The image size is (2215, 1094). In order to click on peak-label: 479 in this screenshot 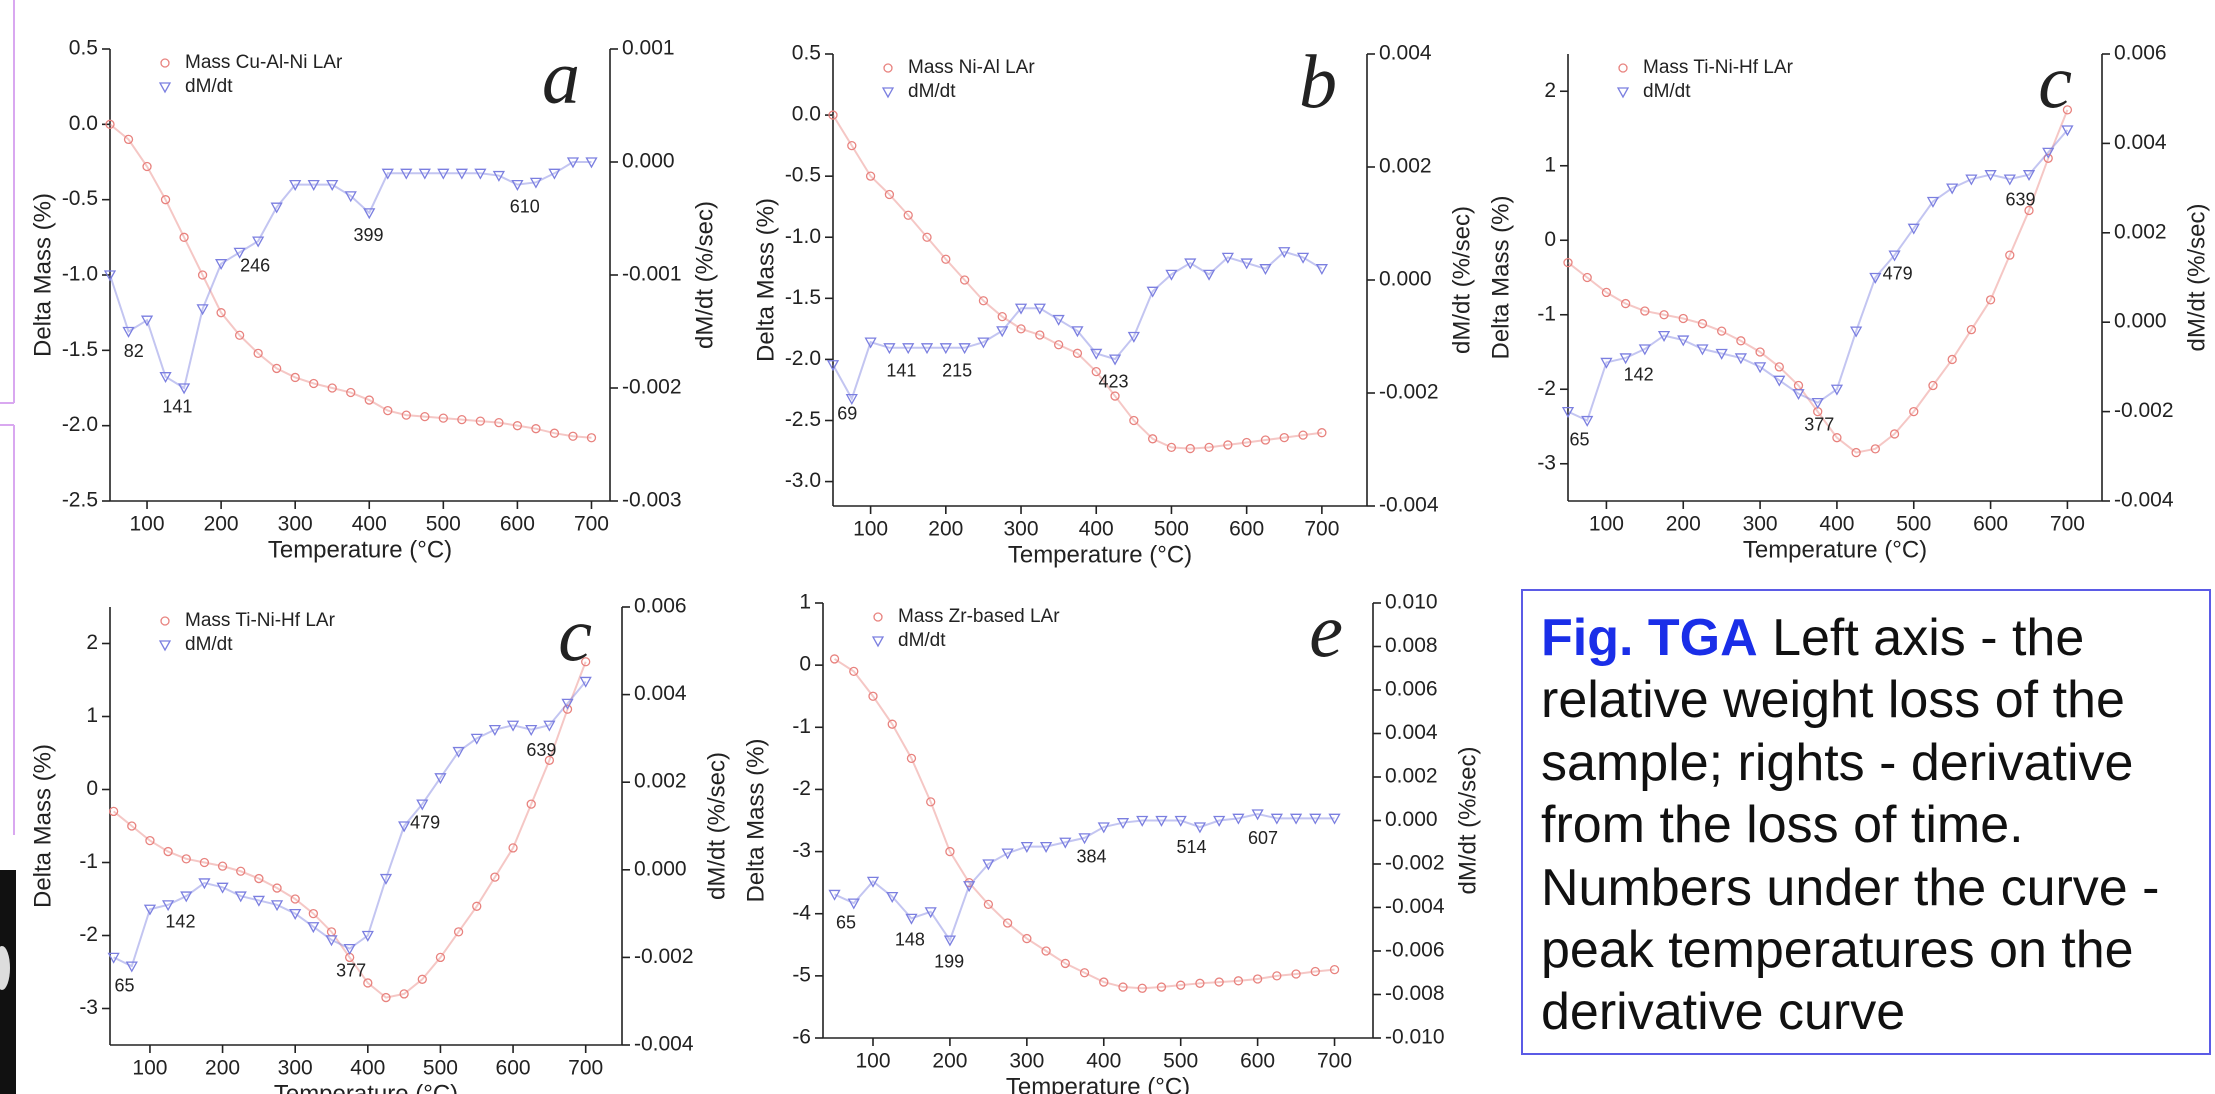, I will do `click(425, 823)`.